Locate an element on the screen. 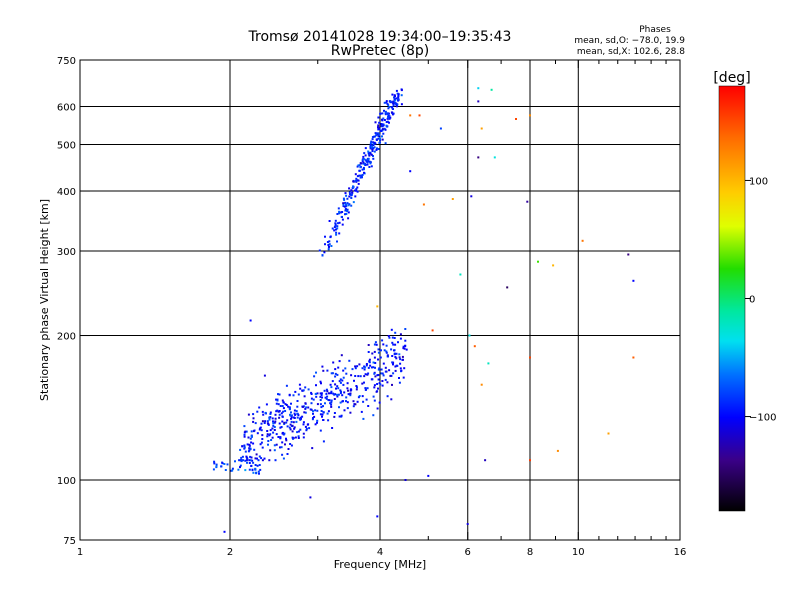  y-tick-label: 500 is located at coordinates (66, 146).